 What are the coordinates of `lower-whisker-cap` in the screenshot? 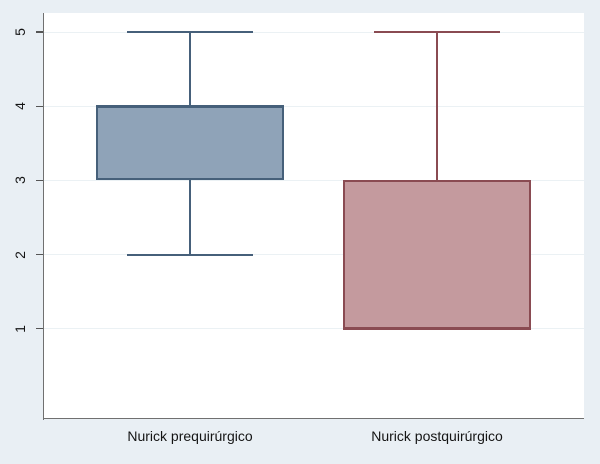 It's located at (190, 254).